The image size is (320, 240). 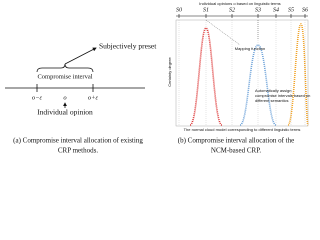 I want to click on tick-label: o, so click(x=65, y=97).